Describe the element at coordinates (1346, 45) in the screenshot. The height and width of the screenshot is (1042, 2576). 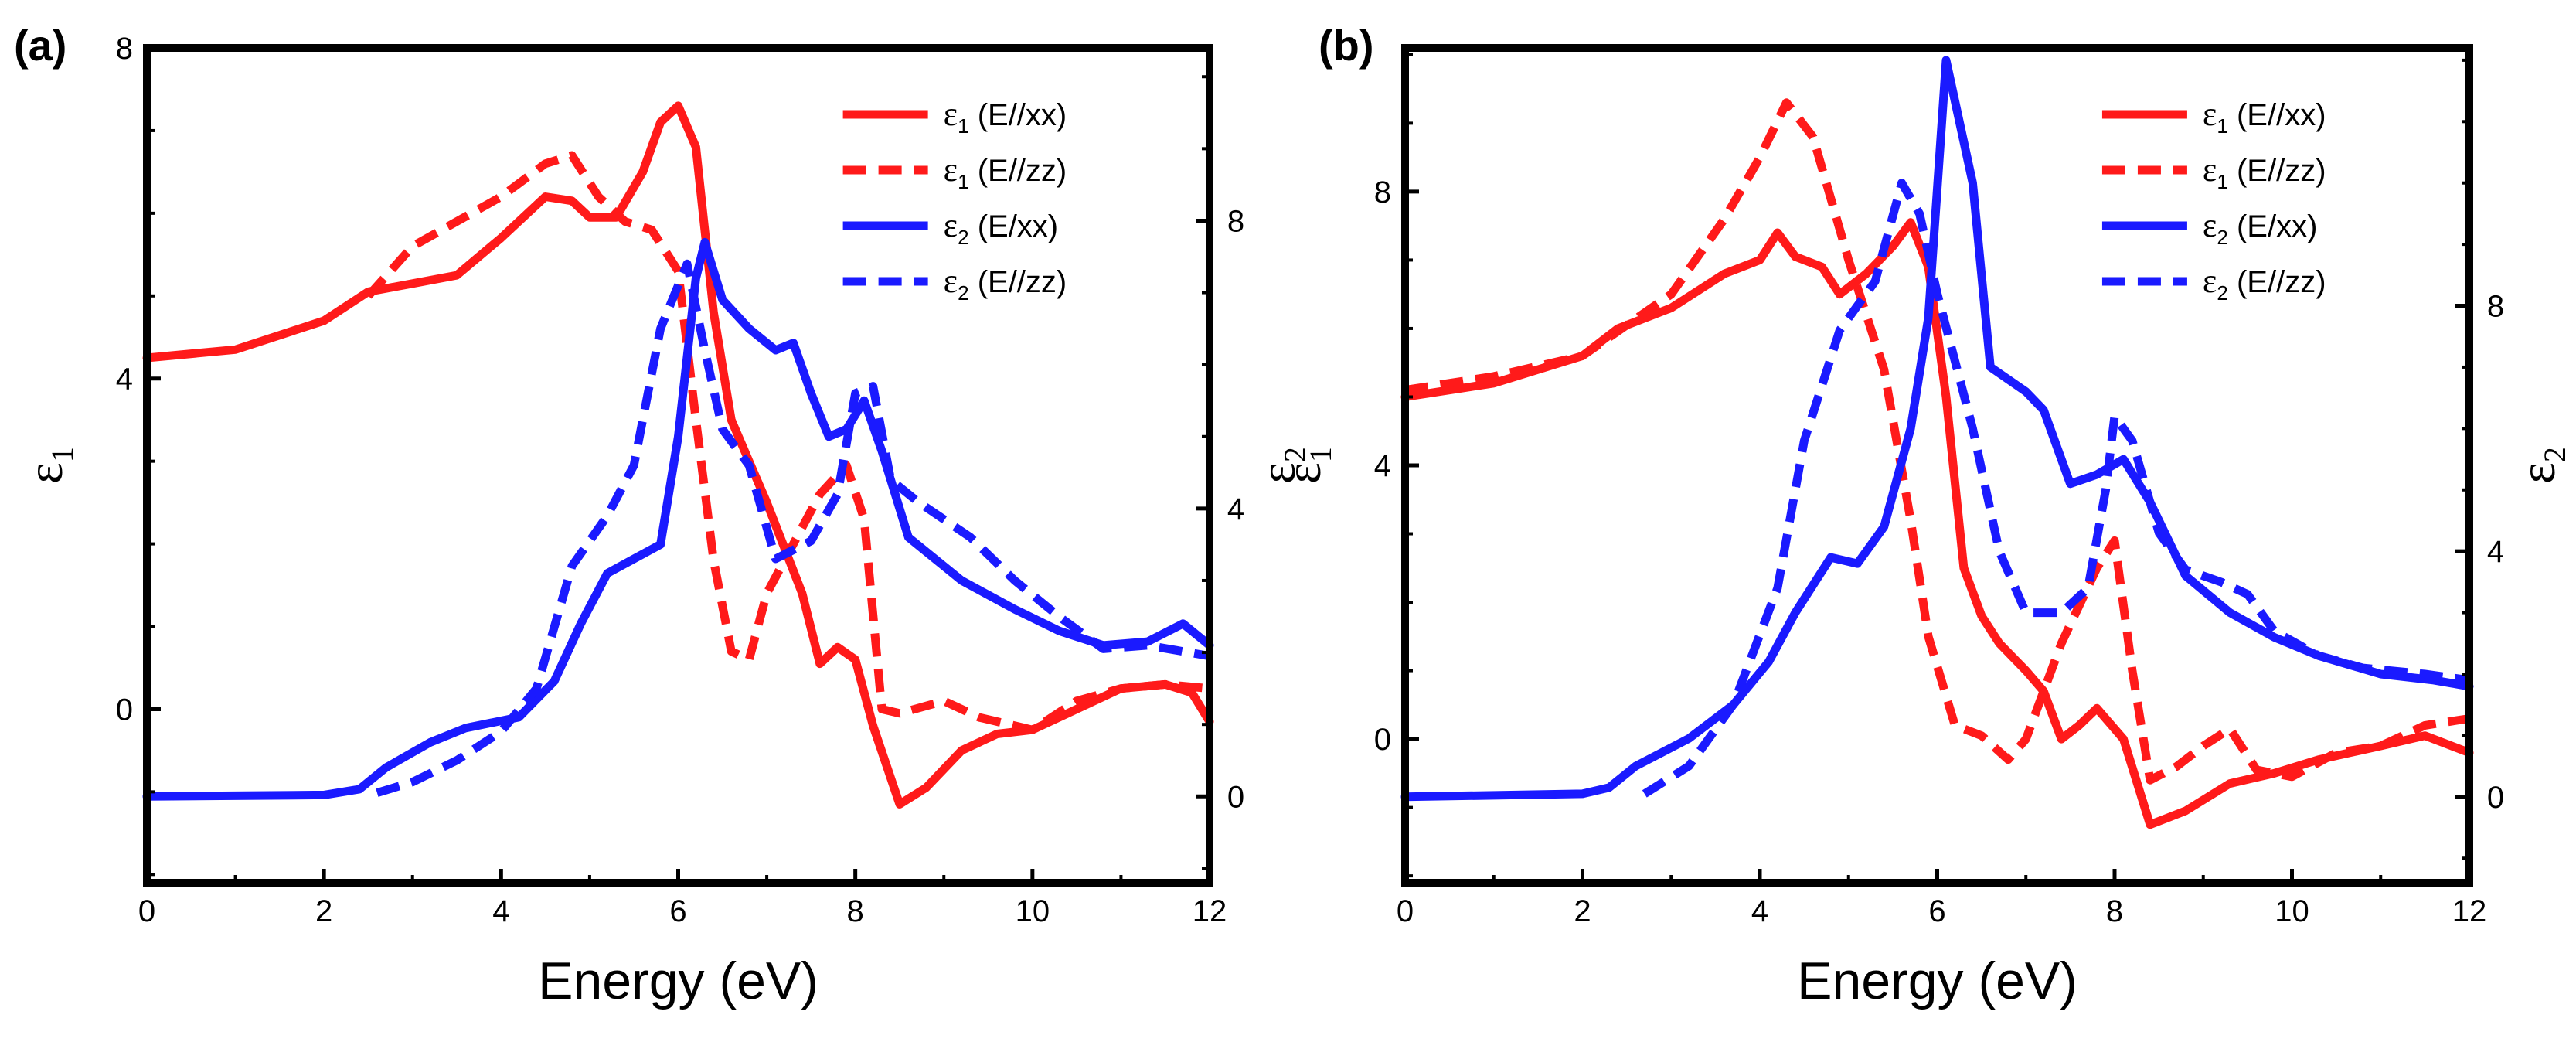
I see `panel-label: (b)` at that location.